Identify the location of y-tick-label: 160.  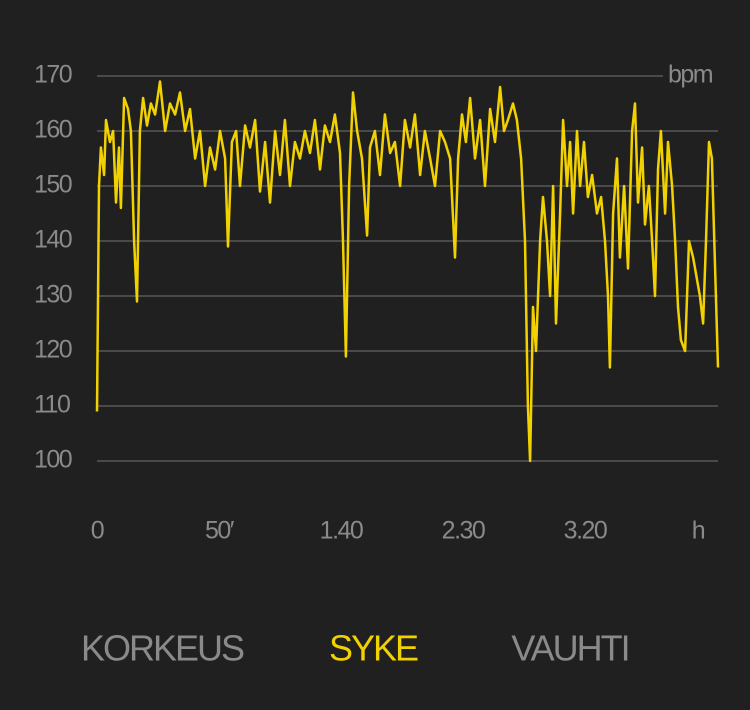
(53, 130).